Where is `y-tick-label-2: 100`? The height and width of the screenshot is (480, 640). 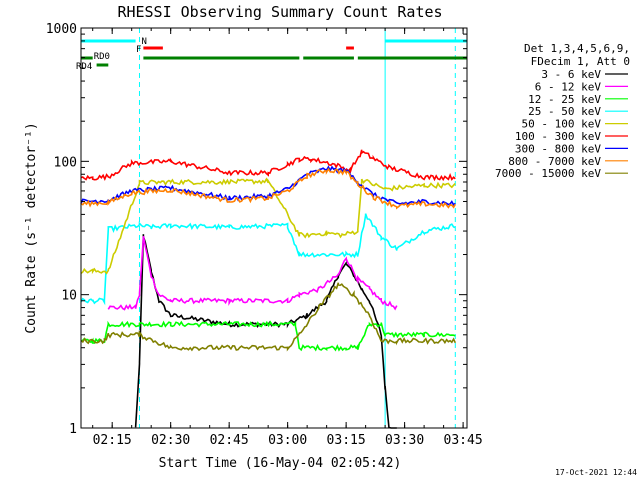
y-tick-label-2: 100 is located at coordinates (65, 162).